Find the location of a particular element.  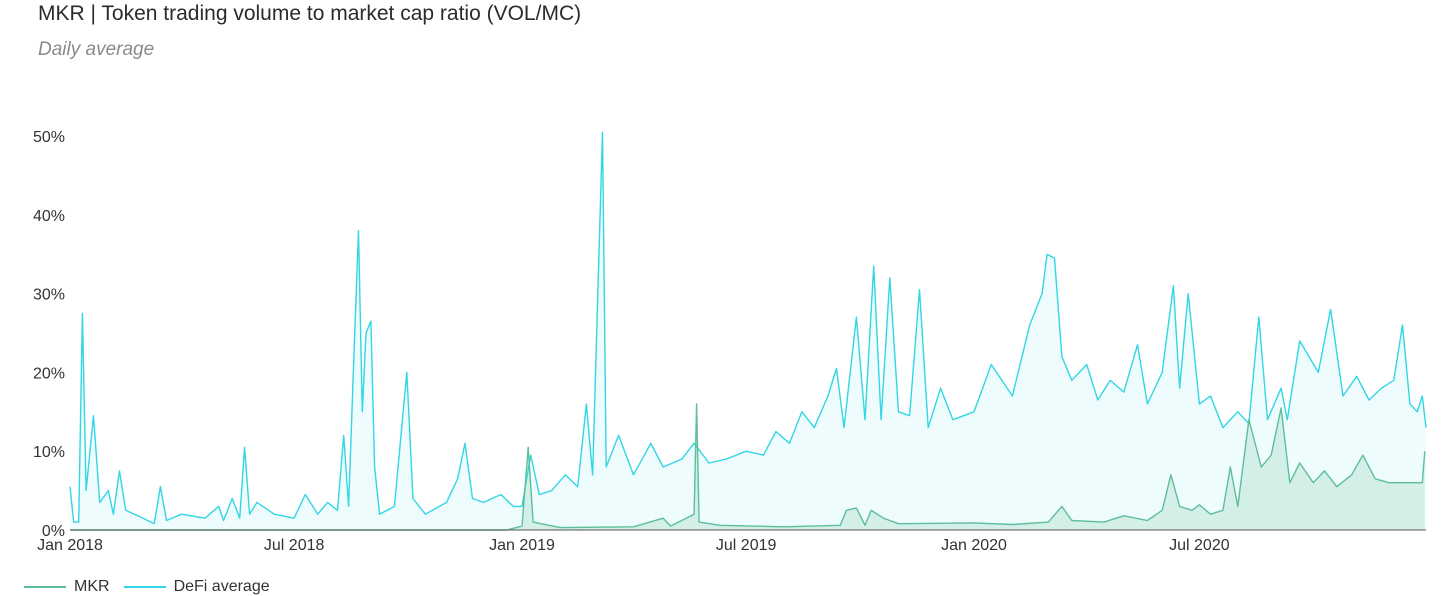

x-tick-label: Jan 2018 is located at coordinates (70, 545).